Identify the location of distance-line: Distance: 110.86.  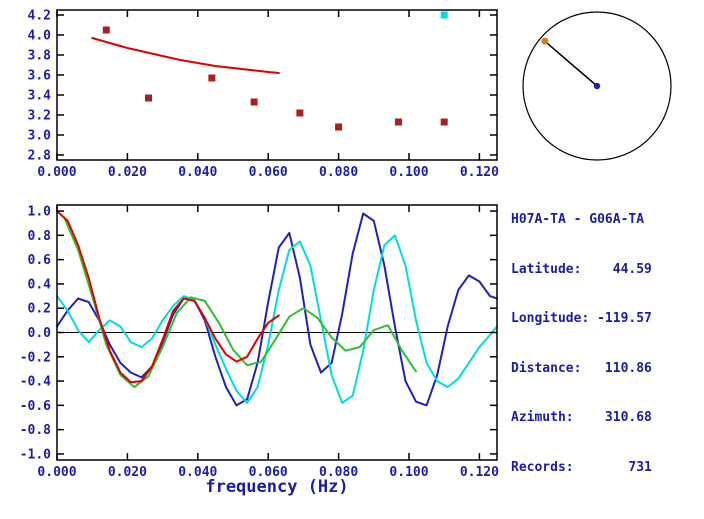
(581, 368).